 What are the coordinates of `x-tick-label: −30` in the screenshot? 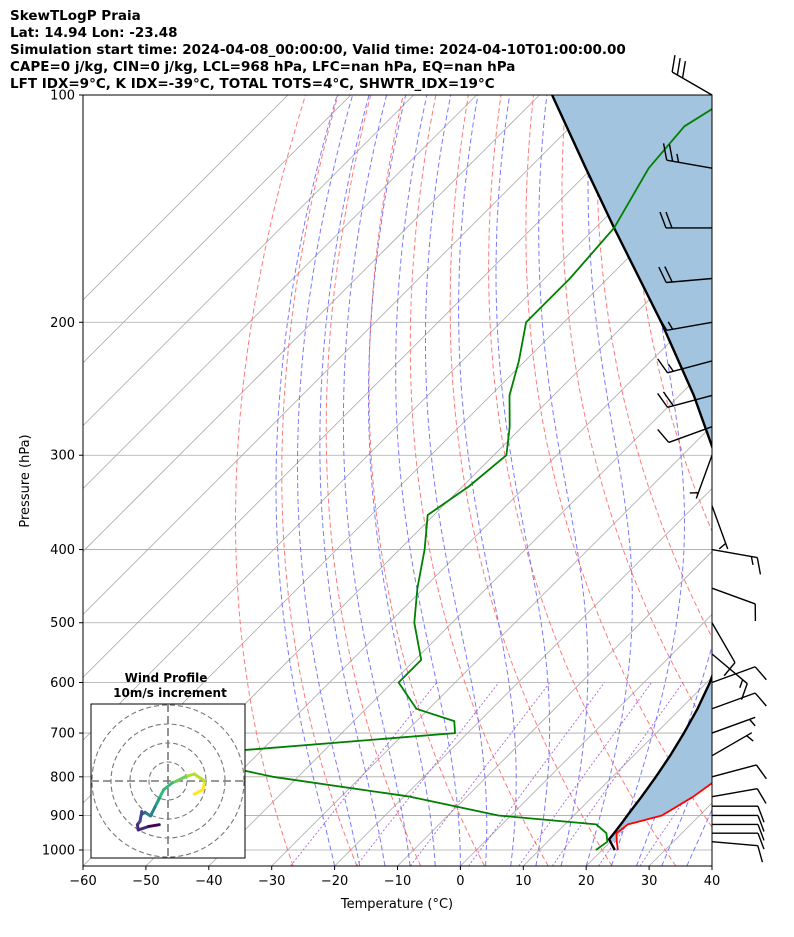 It's located at (271, 881).